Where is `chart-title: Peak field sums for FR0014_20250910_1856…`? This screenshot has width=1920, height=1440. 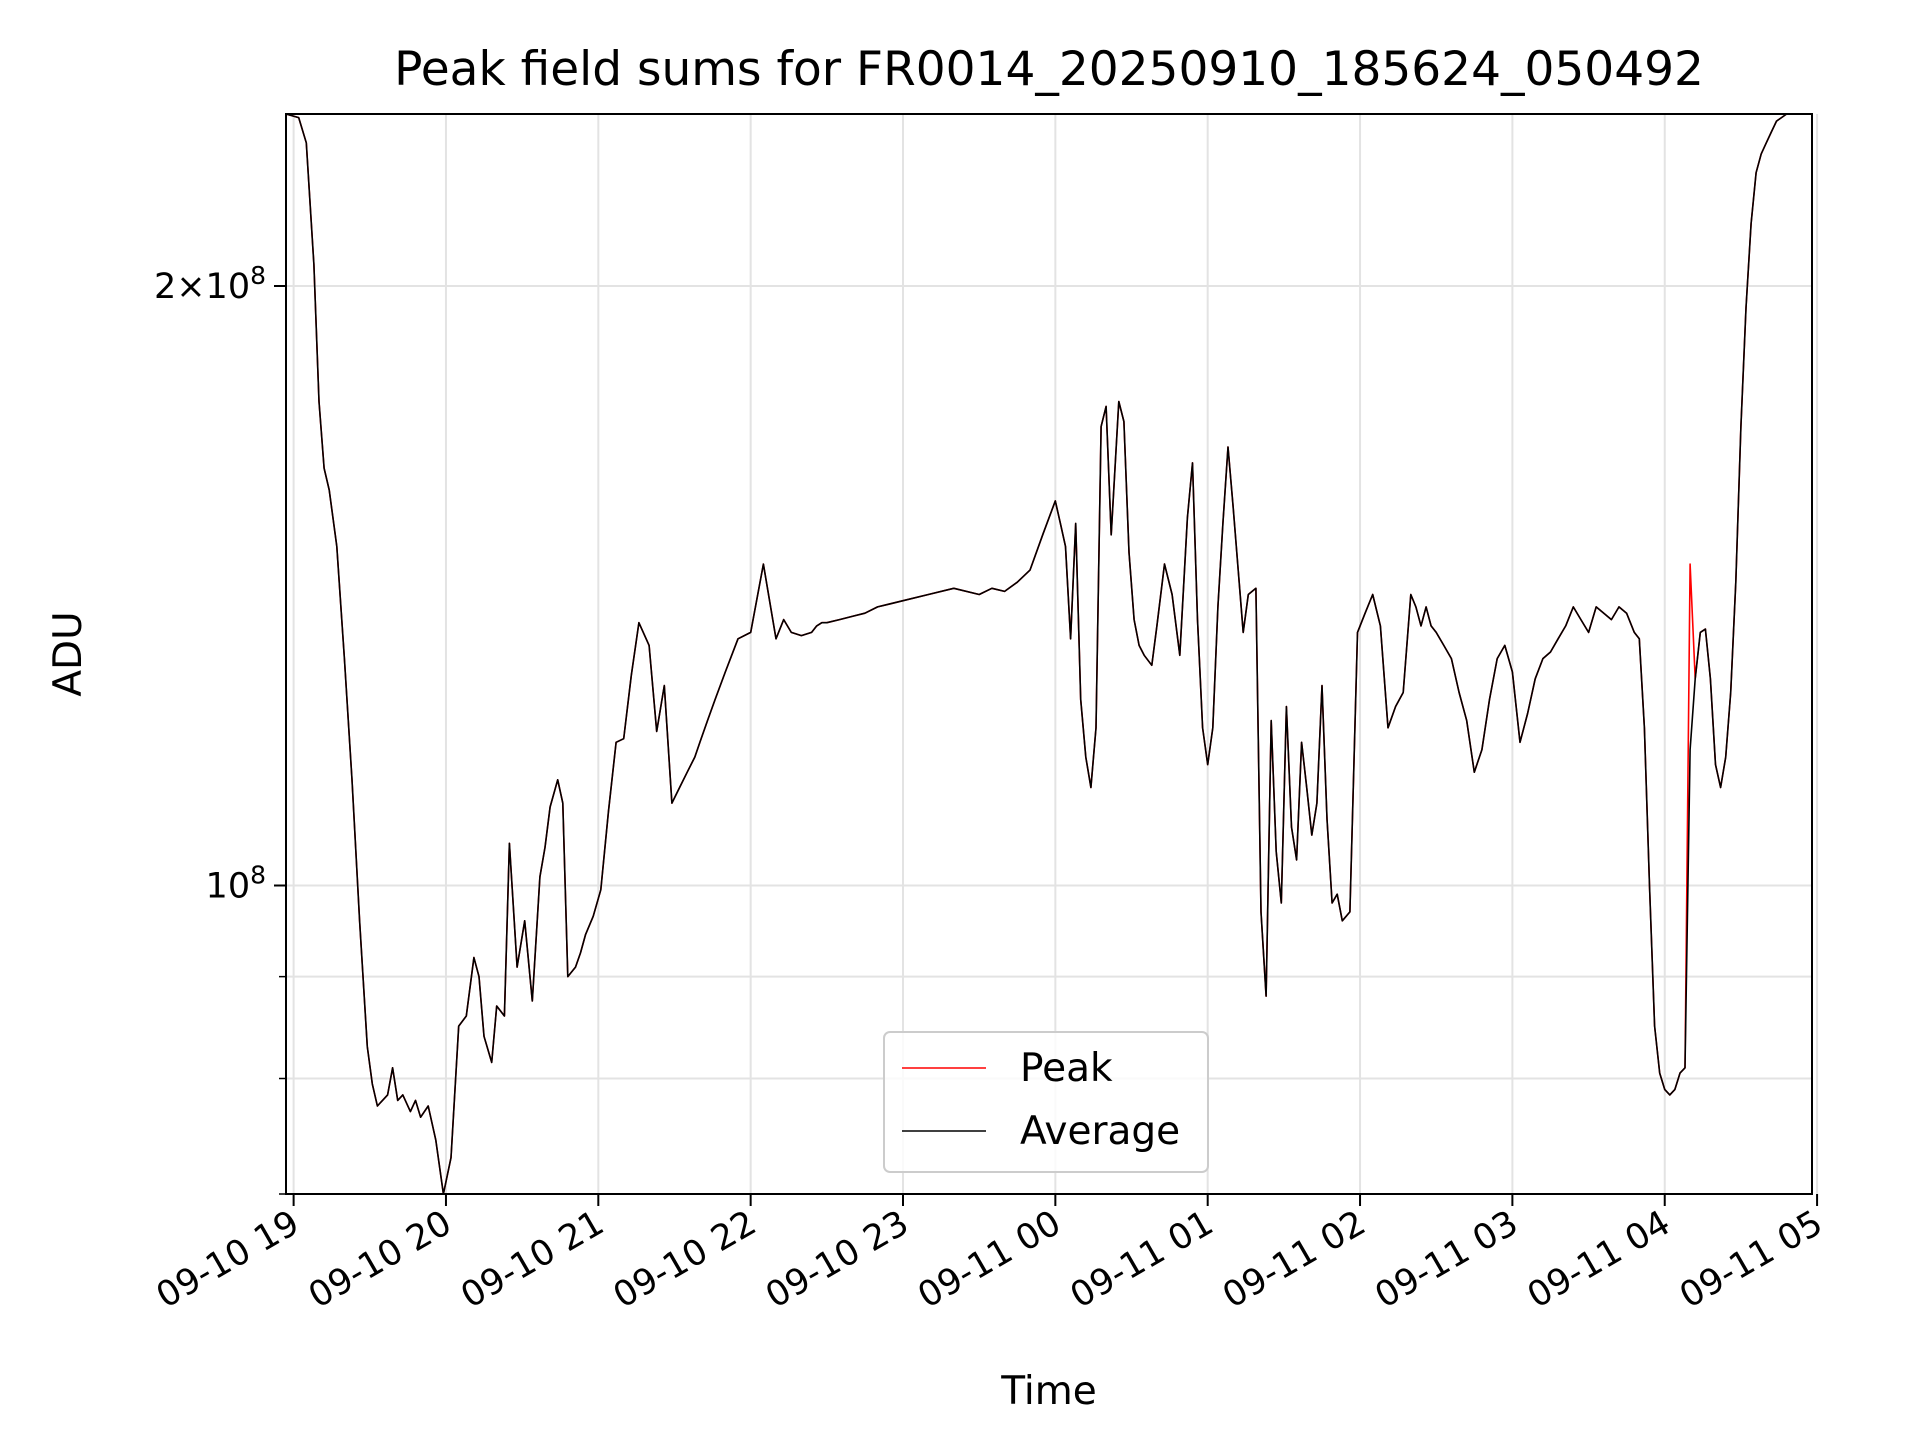
chart-title: Peak field sums for FR0014_20250910_1856… is located at coordinates (1049, 69).